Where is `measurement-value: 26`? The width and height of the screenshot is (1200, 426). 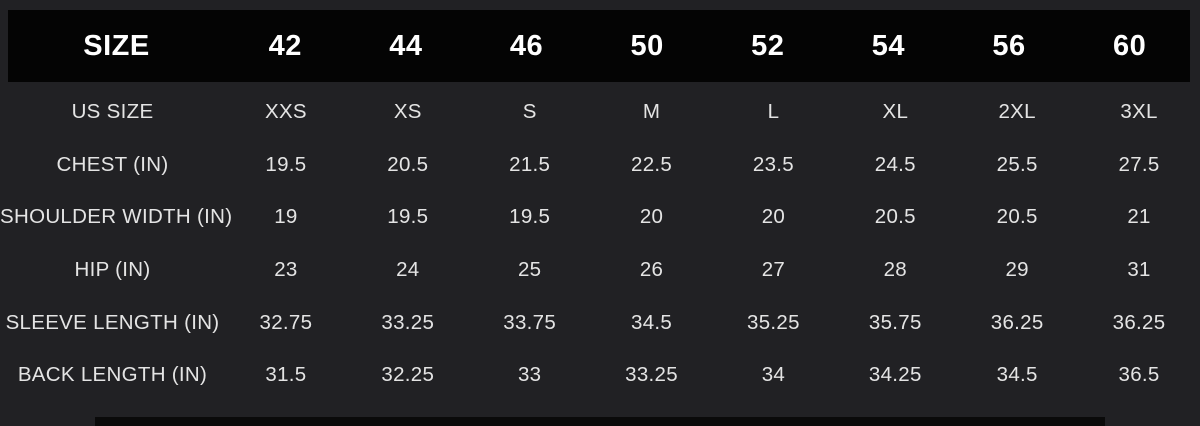 measurement-value: 26 is located at coordinates (651, 270).